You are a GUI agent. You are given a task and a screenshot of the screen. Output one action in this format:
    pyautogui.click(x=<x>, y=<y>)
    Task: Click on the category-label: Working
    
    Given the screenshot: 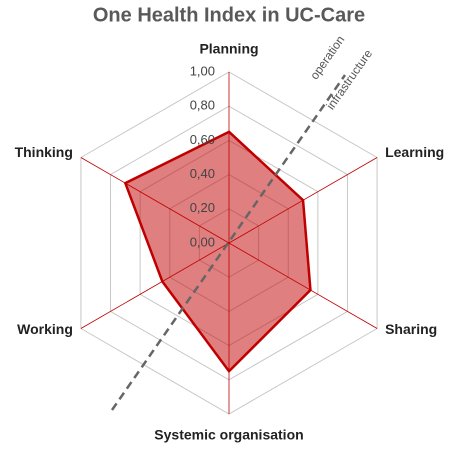 What is the action you would take?
    pyautogui.click(x=45, y=329)
    